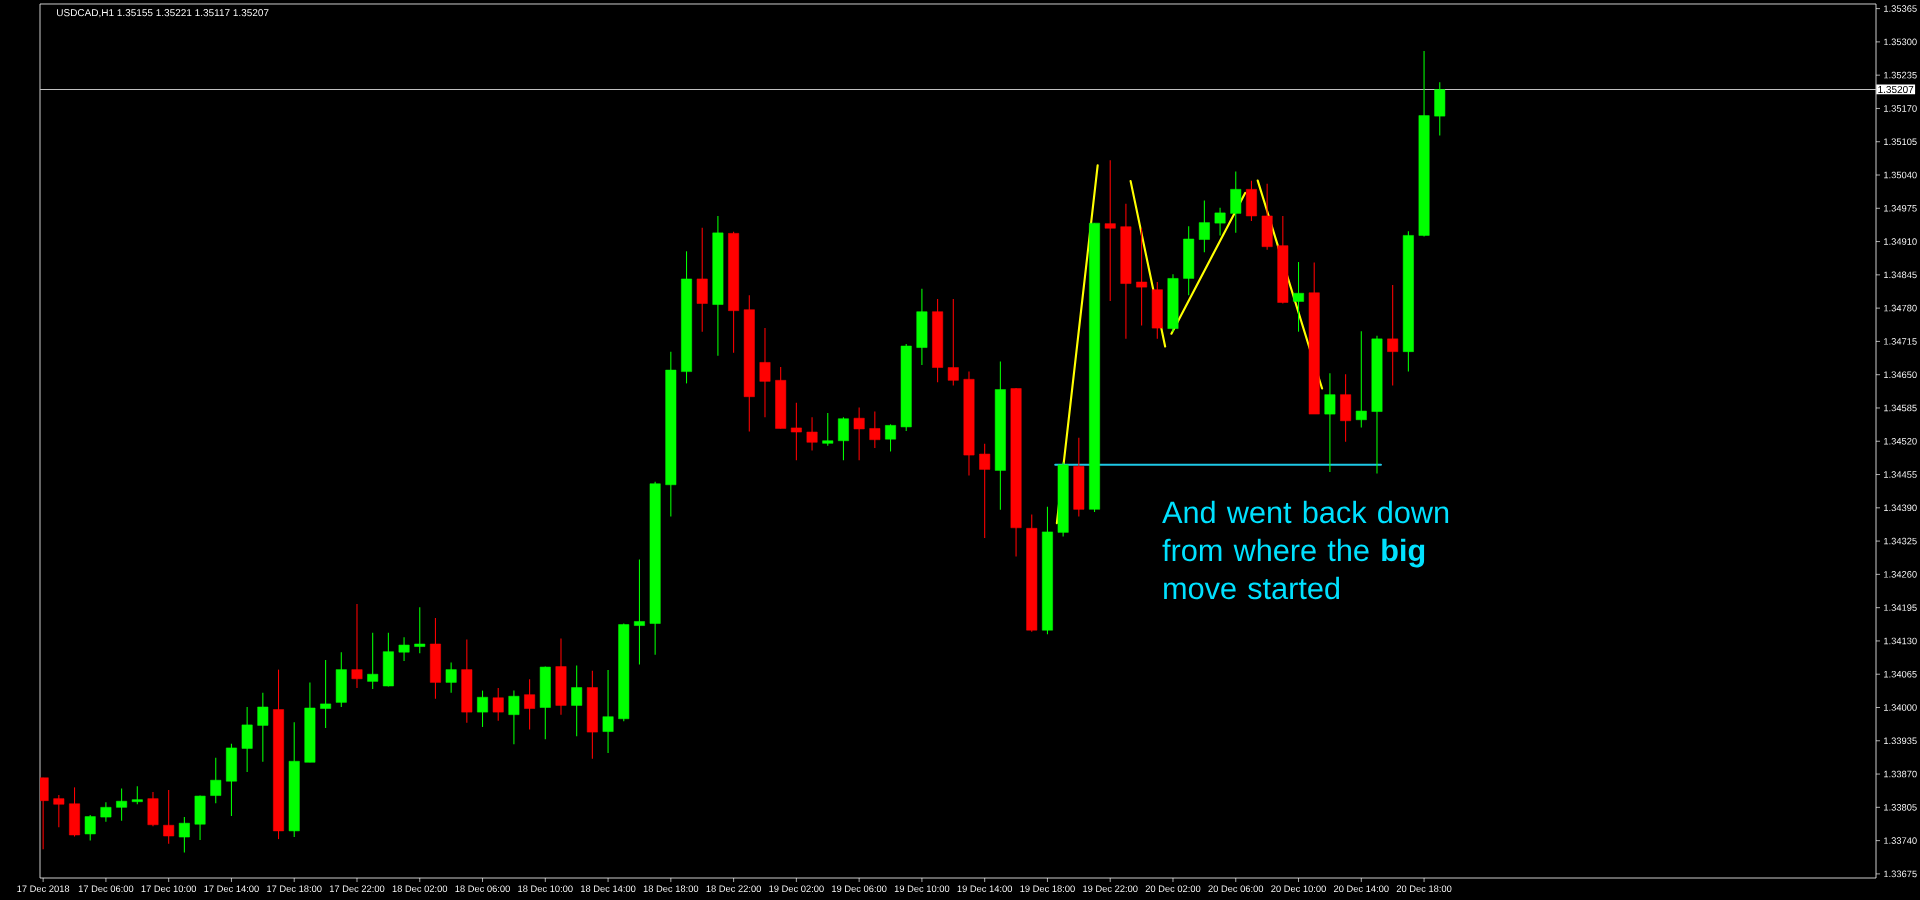  I want to click on x-tick-label: 20 Dec 10:00, so click(1298, 888).